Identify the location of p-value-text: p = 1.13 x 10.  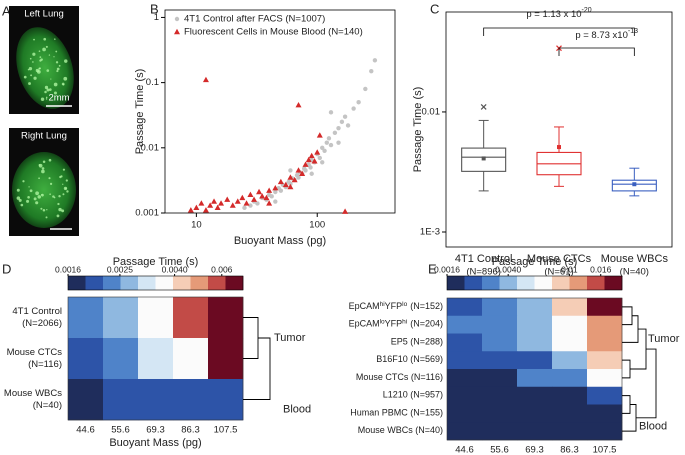
(553, 14).